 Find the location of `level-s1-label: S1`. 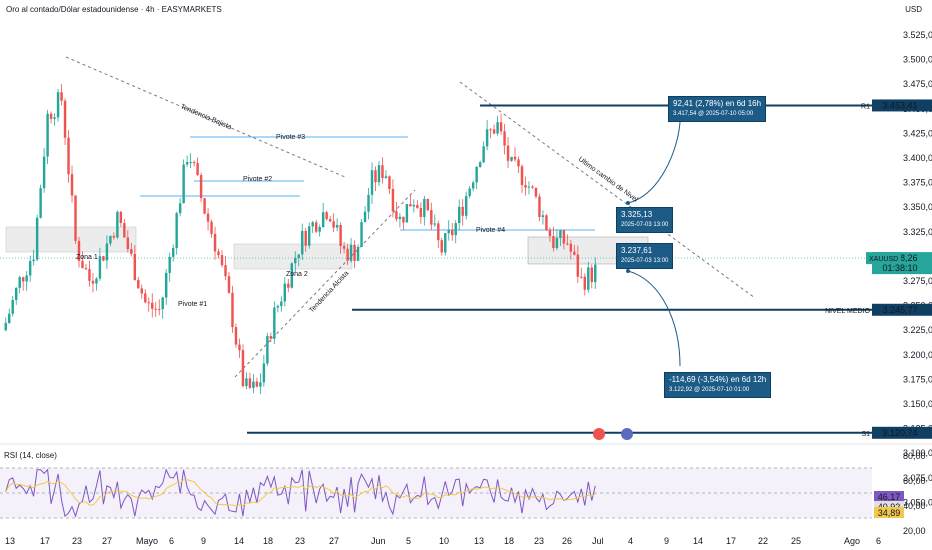

level-s1-label: S1 is located at coordinates (865, 434).